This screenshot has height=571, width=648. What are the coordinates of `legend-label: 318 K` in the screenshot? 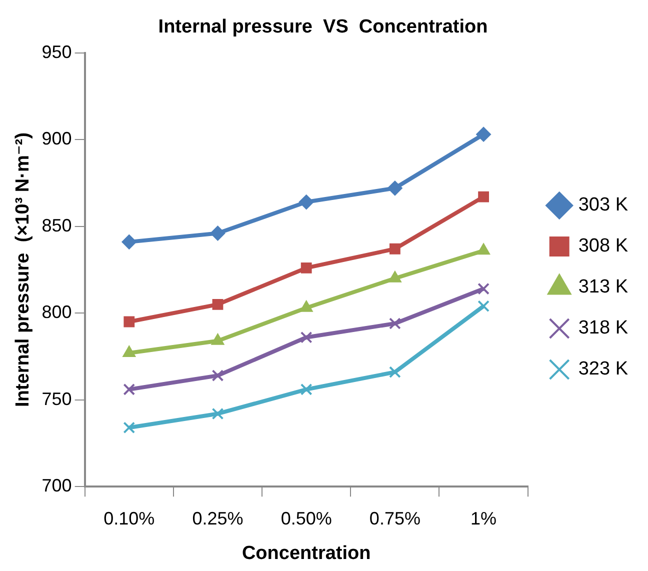 It's located at (603, 328).